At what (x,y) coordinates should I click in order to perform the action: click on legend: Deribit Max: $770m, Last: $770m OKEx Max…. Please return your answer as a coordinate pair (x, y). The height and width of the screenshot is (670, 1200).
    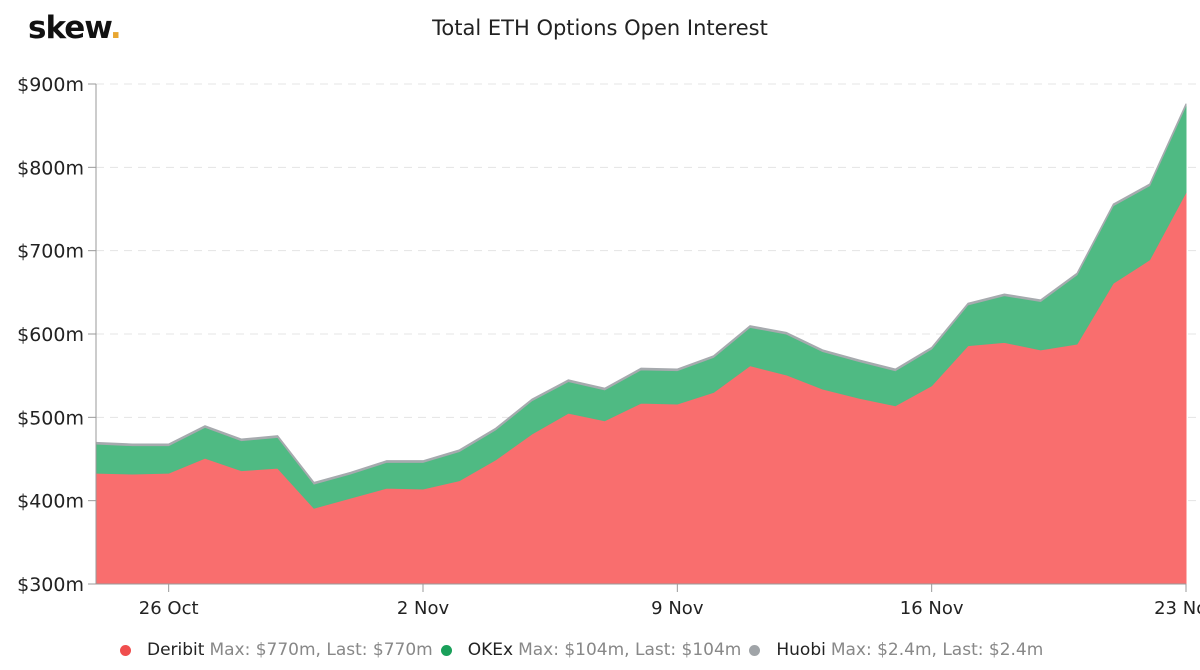
    Looking at the image, I should click on (600, 650).